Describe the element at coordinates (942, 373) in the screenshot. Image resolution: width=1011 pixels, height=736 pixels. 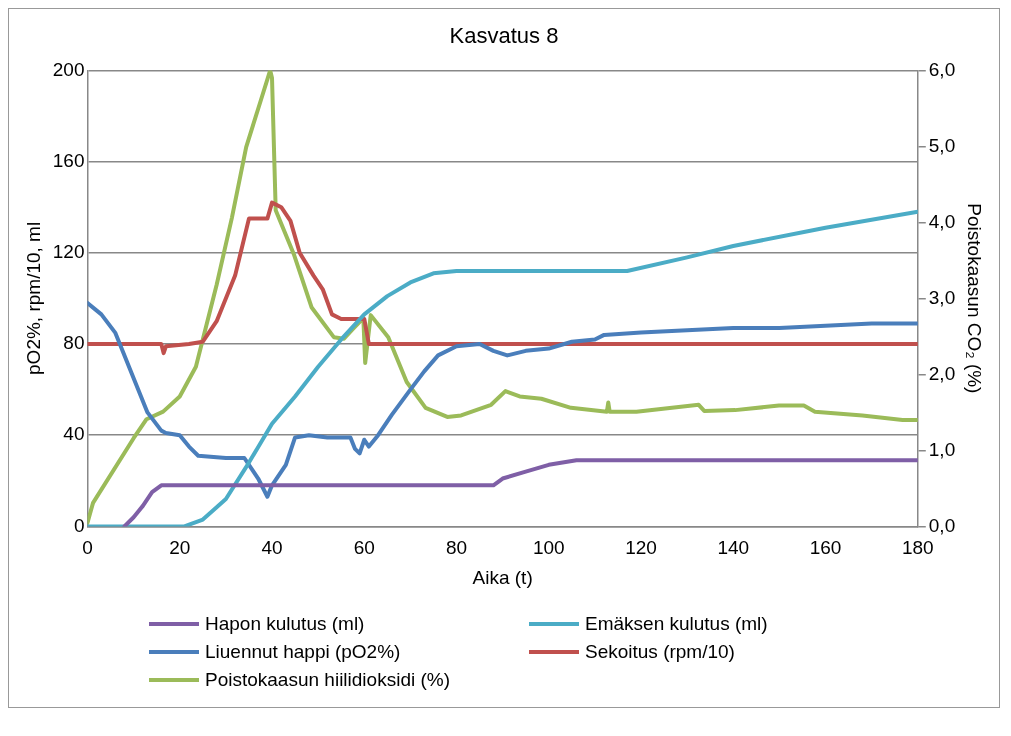
I see `y2-tick-label: 2,0` at that location.